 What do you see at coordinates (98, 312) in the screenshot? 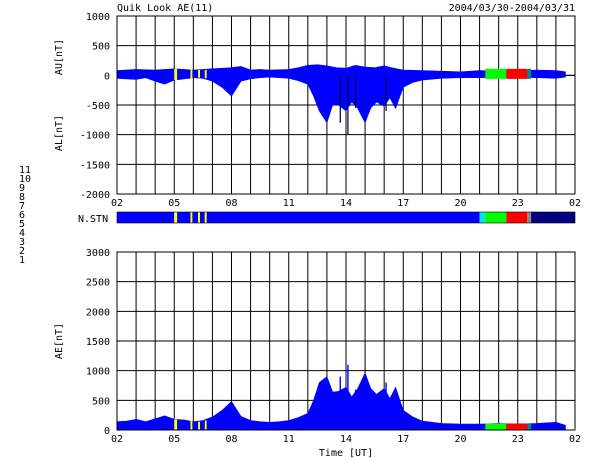
I see `y-tick-label: 2000` at bounding box center [98, 312].